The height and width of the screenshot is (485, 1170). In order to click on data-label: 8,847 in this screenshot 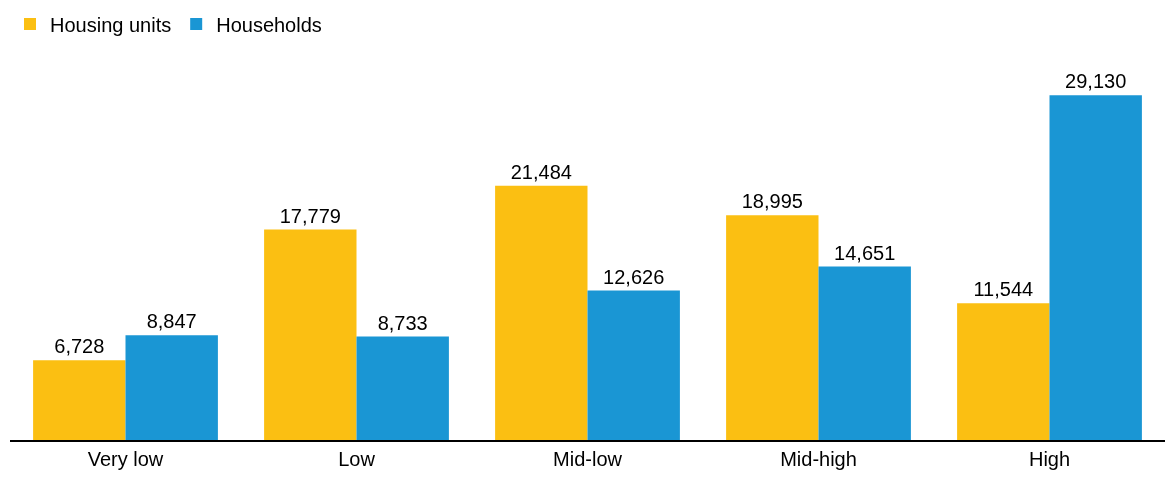, I will do `click(171, 321)`.